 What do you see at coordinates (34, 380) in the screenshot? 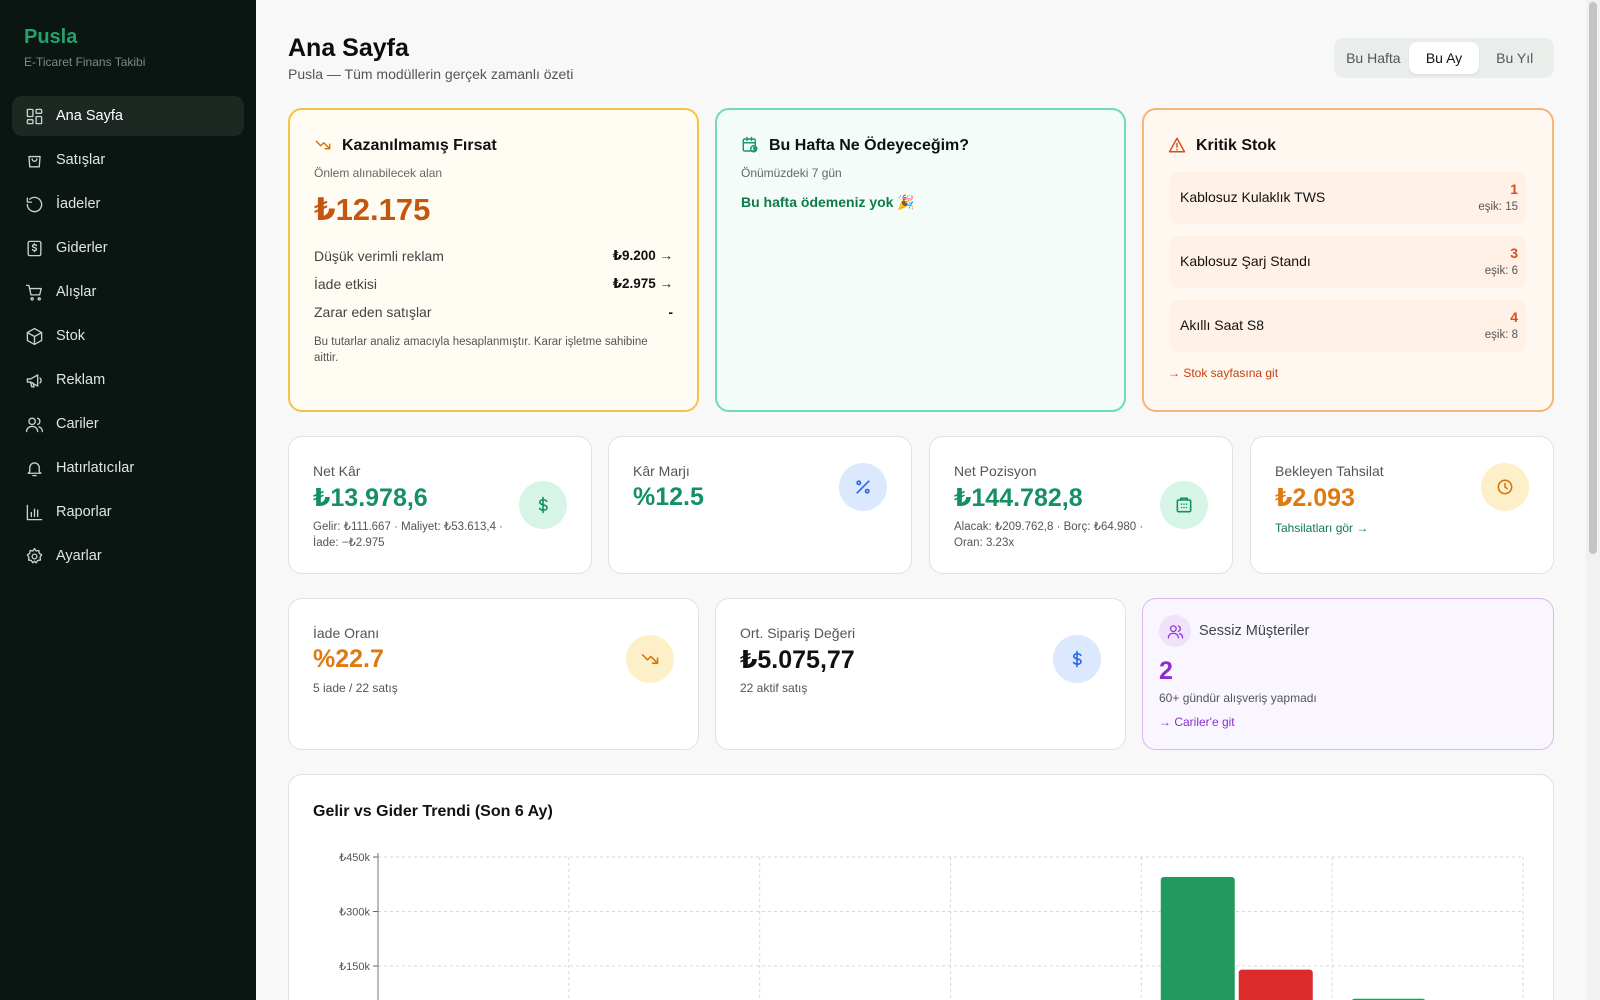
I see `megaphone-icon` at bounding box center [34, 380].